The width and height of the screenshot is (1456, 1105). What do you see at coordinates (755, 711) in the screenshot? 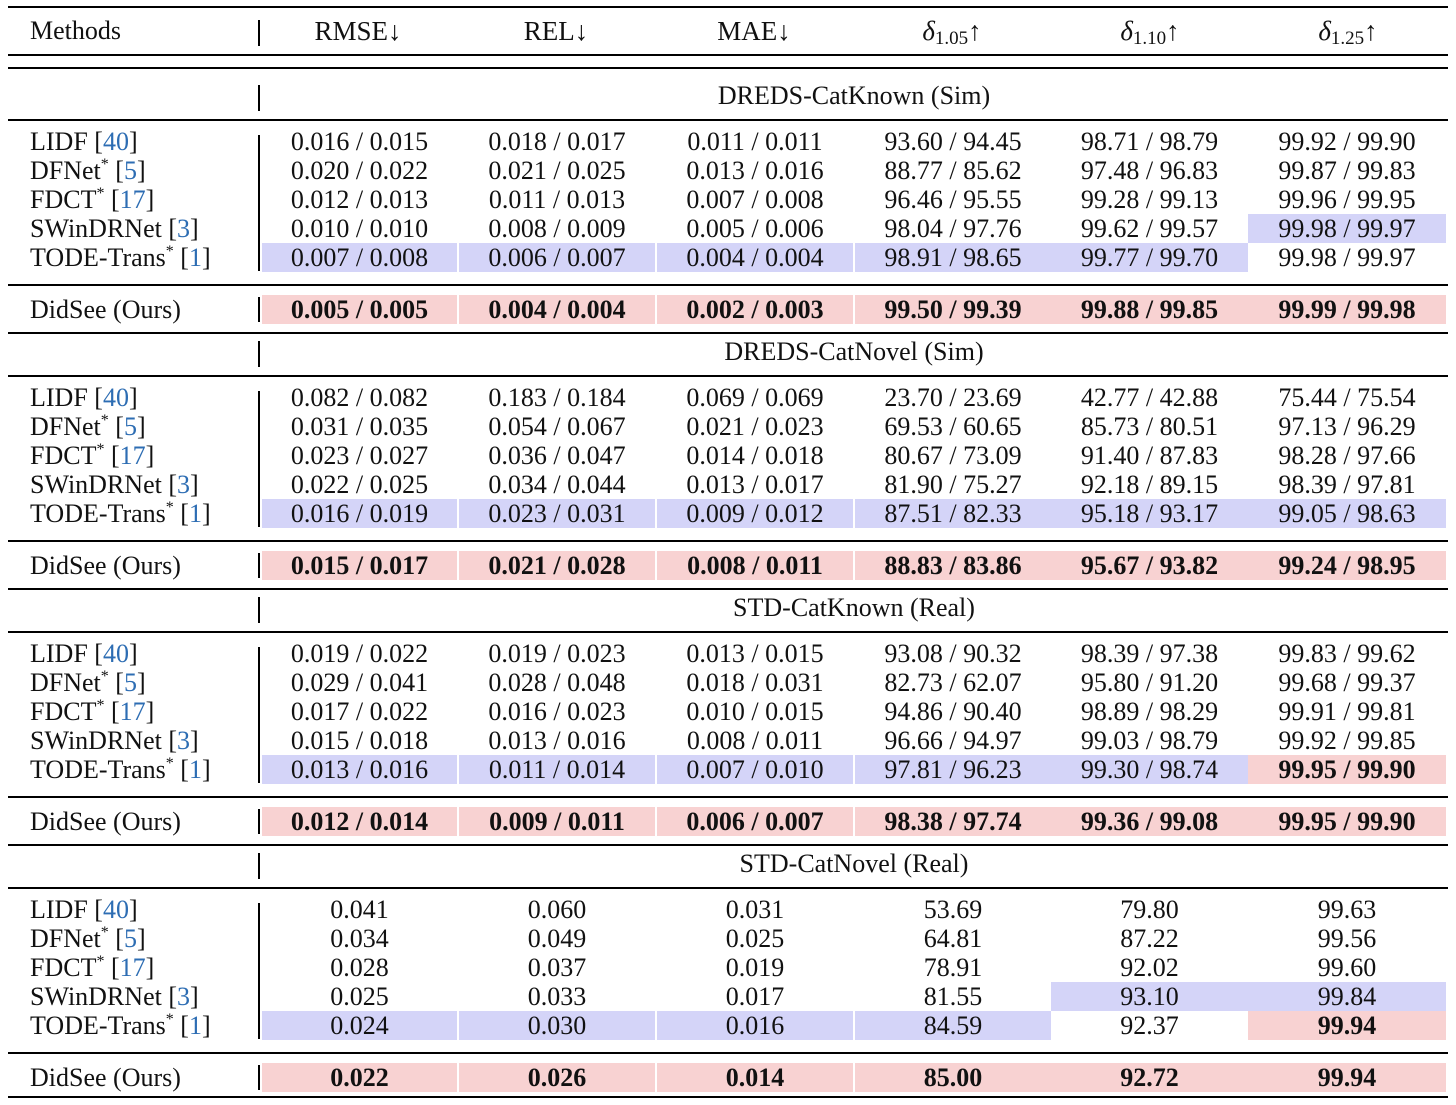
I see `value-cell: 0.010 / 0.015` at bounding box center [755, 711].